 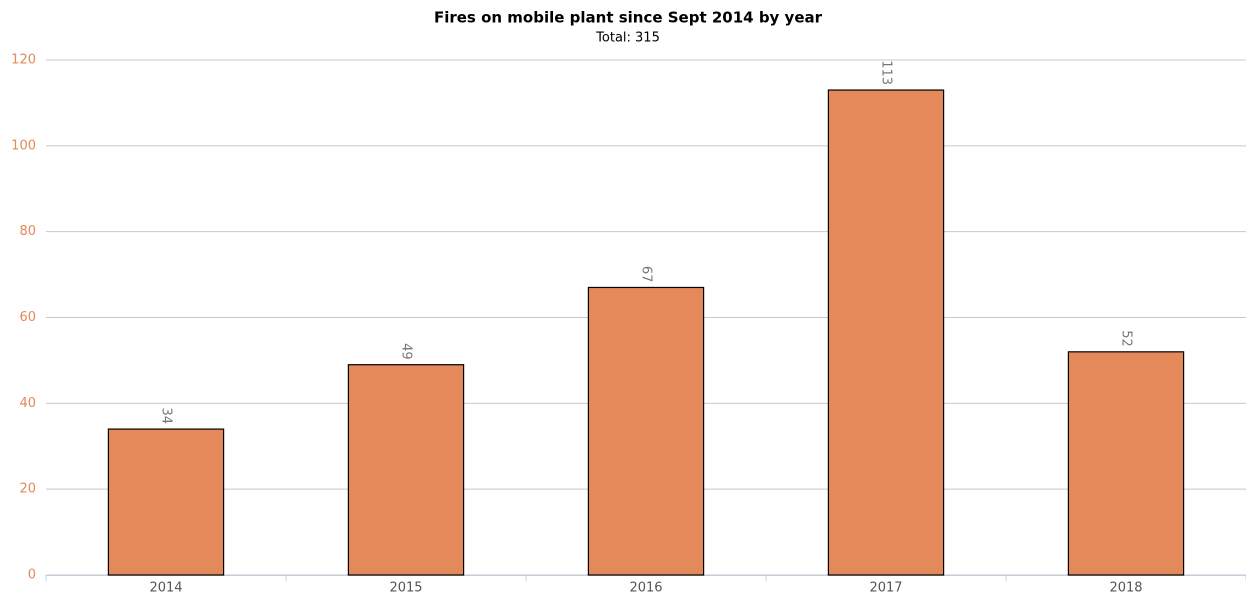 I want to click on data-label: 113, so click(x=886, y=72).